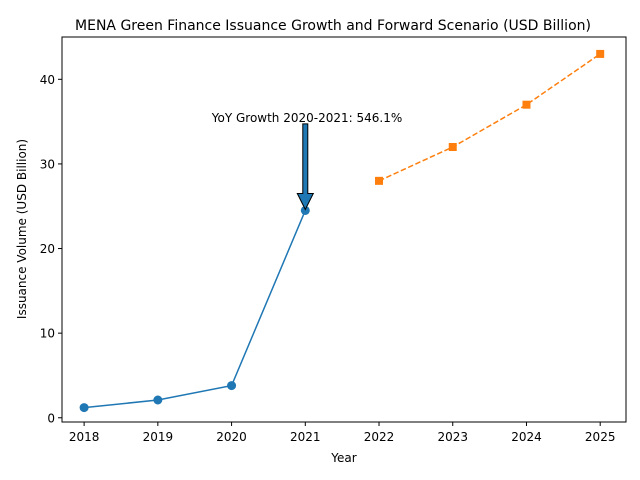 The width and height of the screenshot is (640, 480). Describe the element at coordinates (47, 334) in the screenshot. I see `y-tick-label: 10` at that location.